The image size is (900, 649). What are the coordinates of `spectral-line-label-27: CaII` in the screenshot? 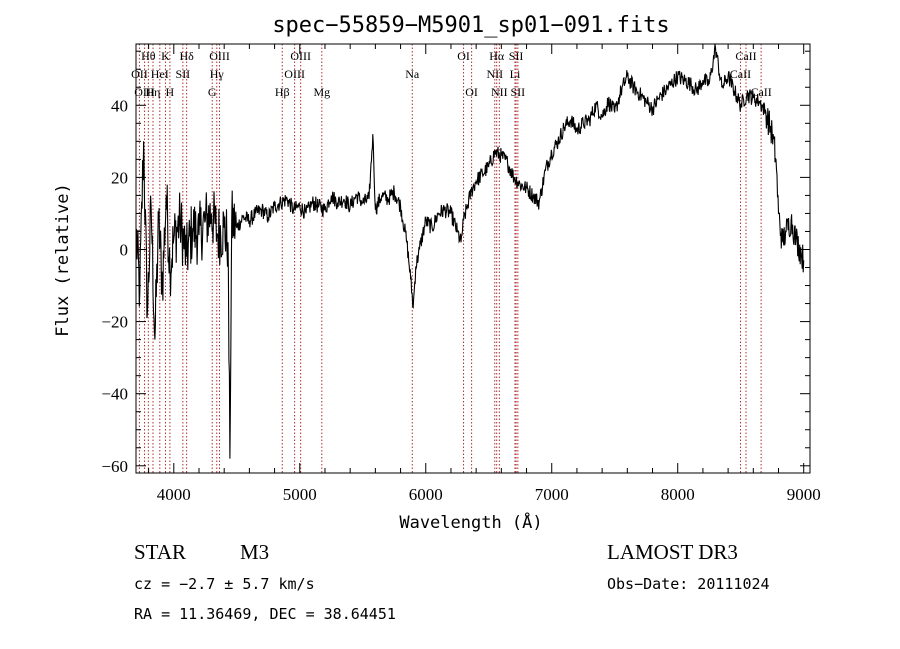 It's located at (760, 92).